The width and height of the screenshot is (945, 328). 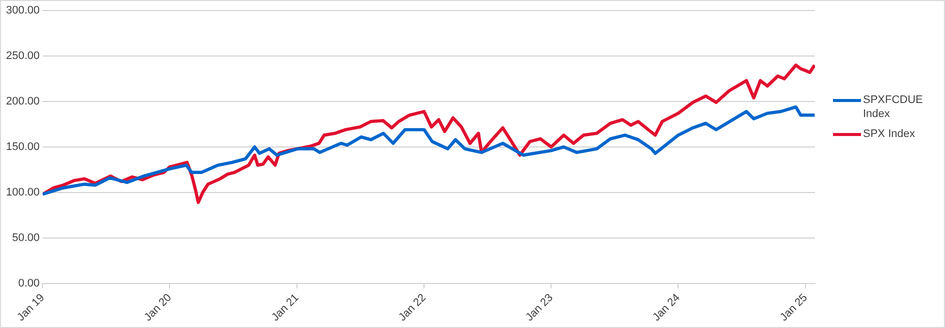 What do you see at coordinates (23, 102) in the screenshot?
I see `y-tick-label: 200.00` at bounding box center [23, 102].